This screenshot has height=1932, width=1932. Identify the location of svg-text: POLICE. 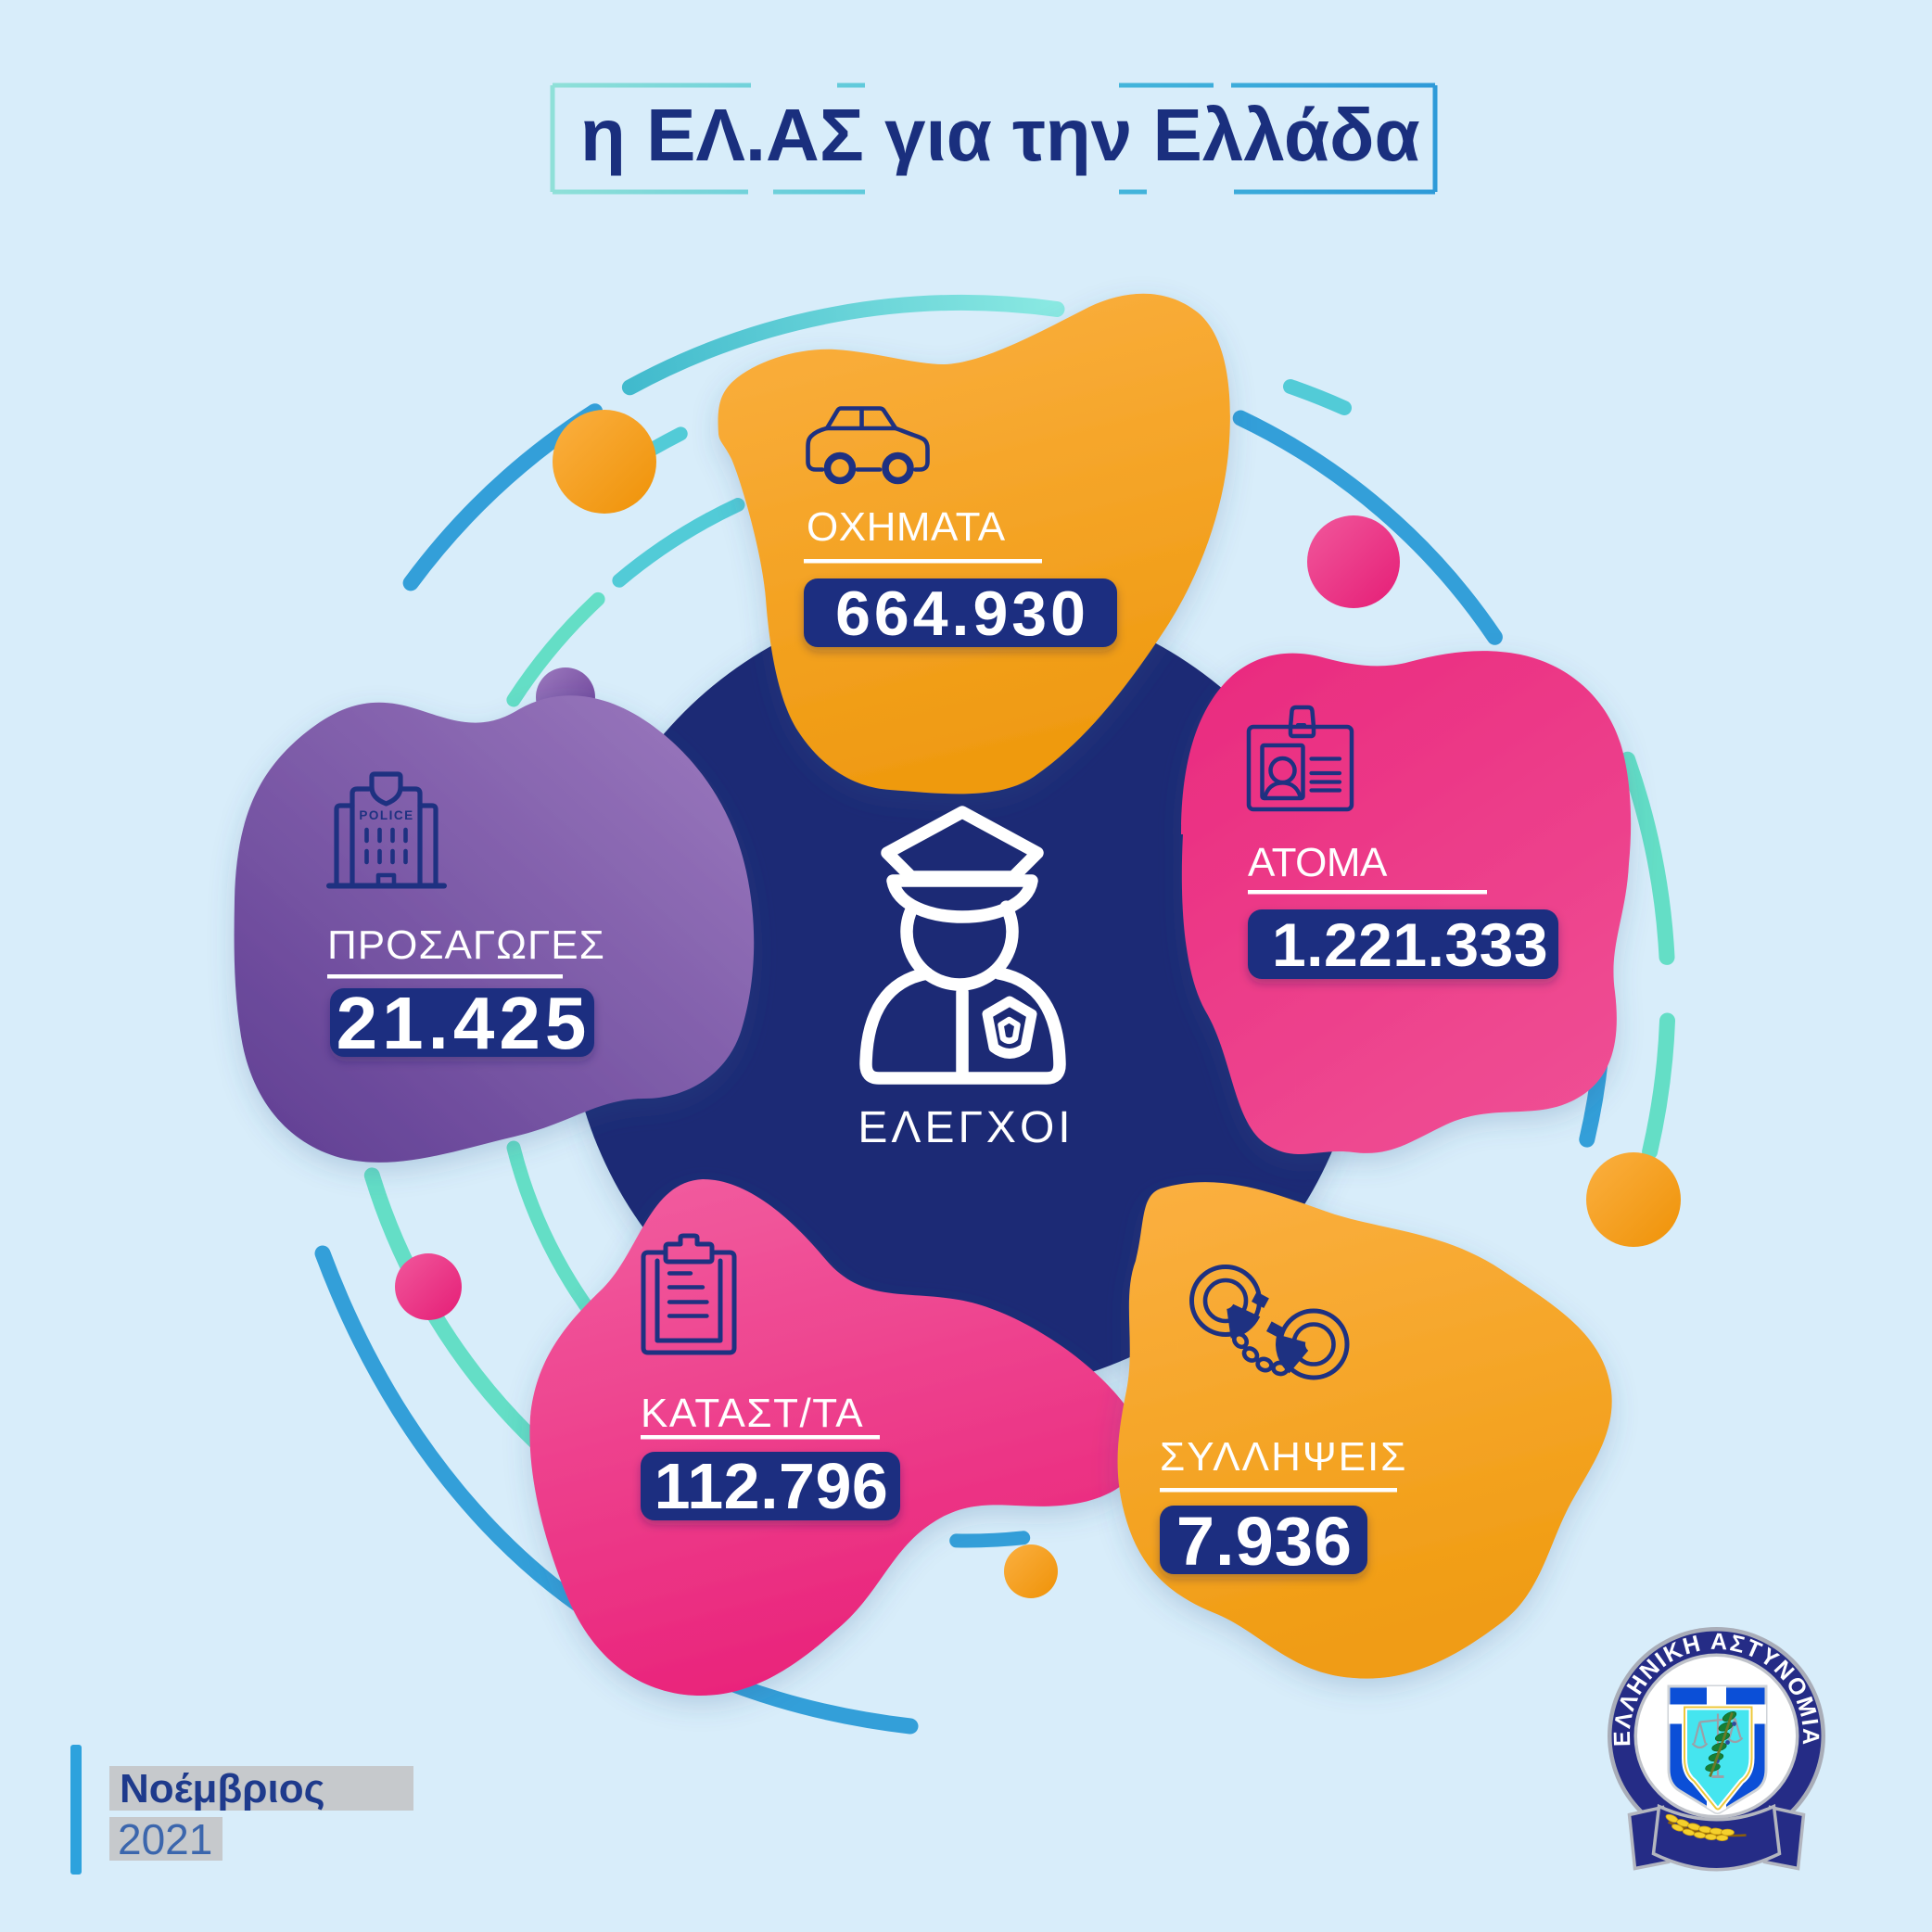
(386, 815).